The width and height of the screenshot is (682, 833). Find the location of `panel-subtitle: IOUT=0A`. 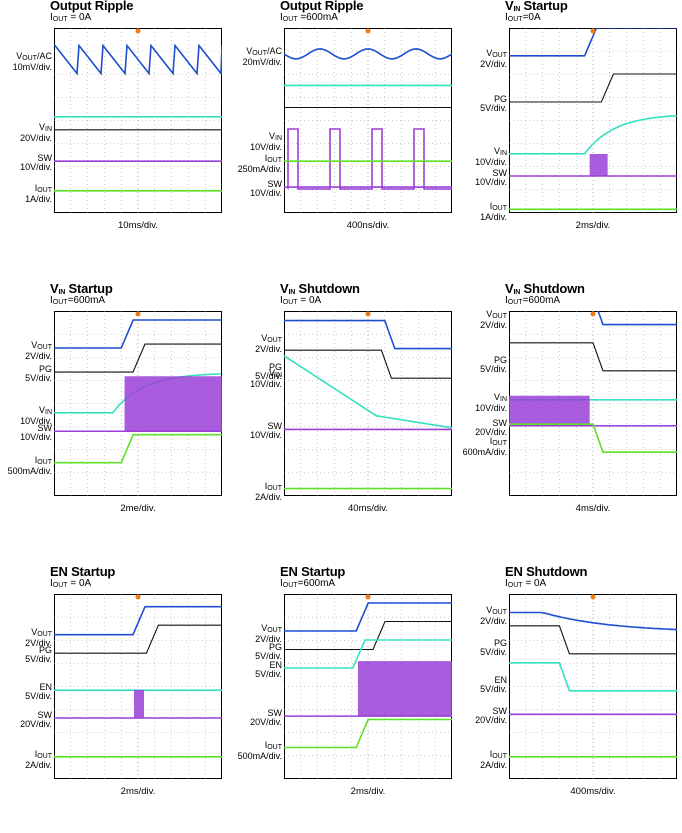

panel-subtitle: IOUT=0A is located at coordinates (523, 17).